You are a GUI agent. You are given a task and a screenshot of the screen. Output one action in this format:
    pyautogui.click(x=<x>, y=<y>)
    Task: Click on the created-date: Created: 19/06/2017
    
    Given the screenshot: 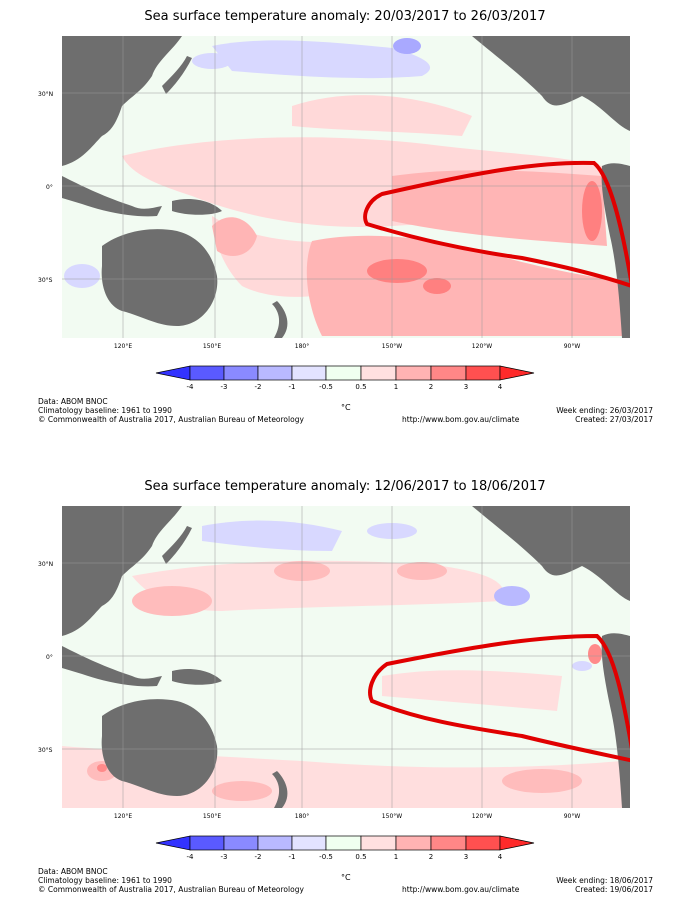 What is the action you would take?
    pyautogui.click(x=614, y=889)
    